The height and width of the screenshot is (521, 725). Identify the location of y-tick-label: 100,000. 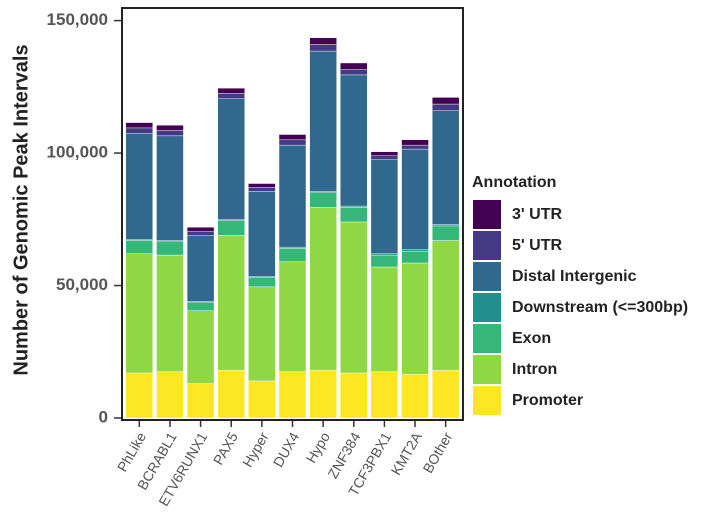
(77, 152).